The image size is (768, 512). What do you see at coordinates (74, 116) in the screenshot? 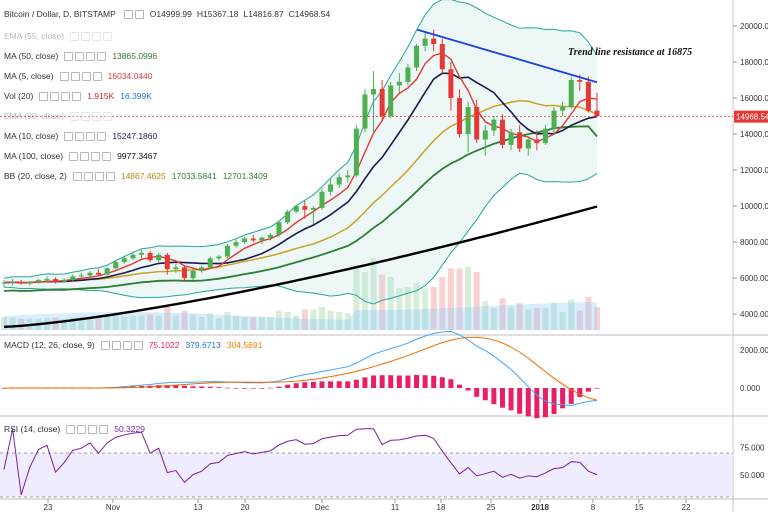
I see `ema90-eye-icon` at bounding box center [74, 116].